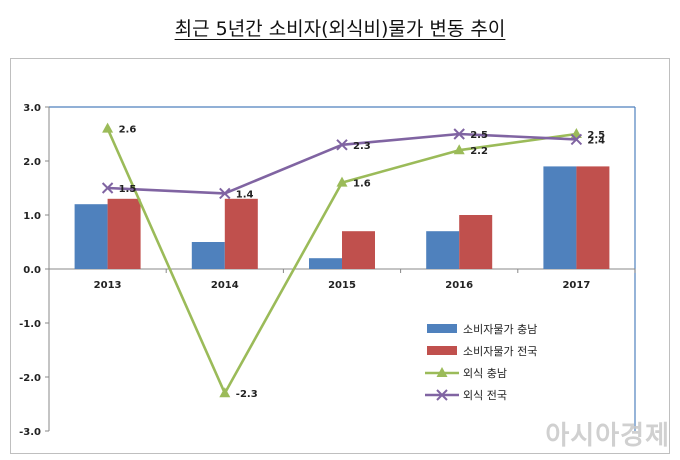 This screenshot has height=460, width=680. Describe the element at coordinates (459, 285) in the screenshot. I see `x-tick-label: 2016` at that location.